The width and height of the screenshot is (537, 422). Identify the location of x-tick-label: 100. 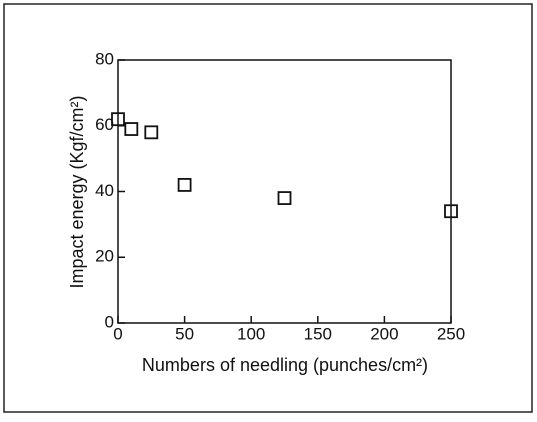
(251, 333).